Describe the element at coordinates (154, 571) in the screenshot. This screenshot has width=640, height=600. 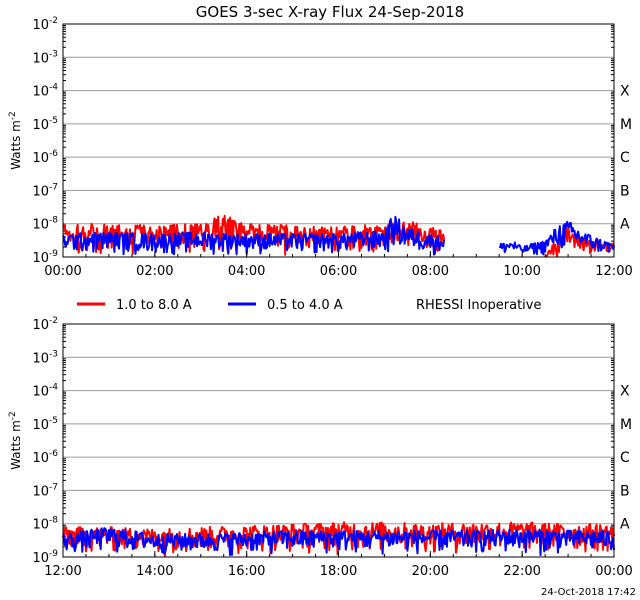
I see `x-tick-label-1: 14:00` at that location.